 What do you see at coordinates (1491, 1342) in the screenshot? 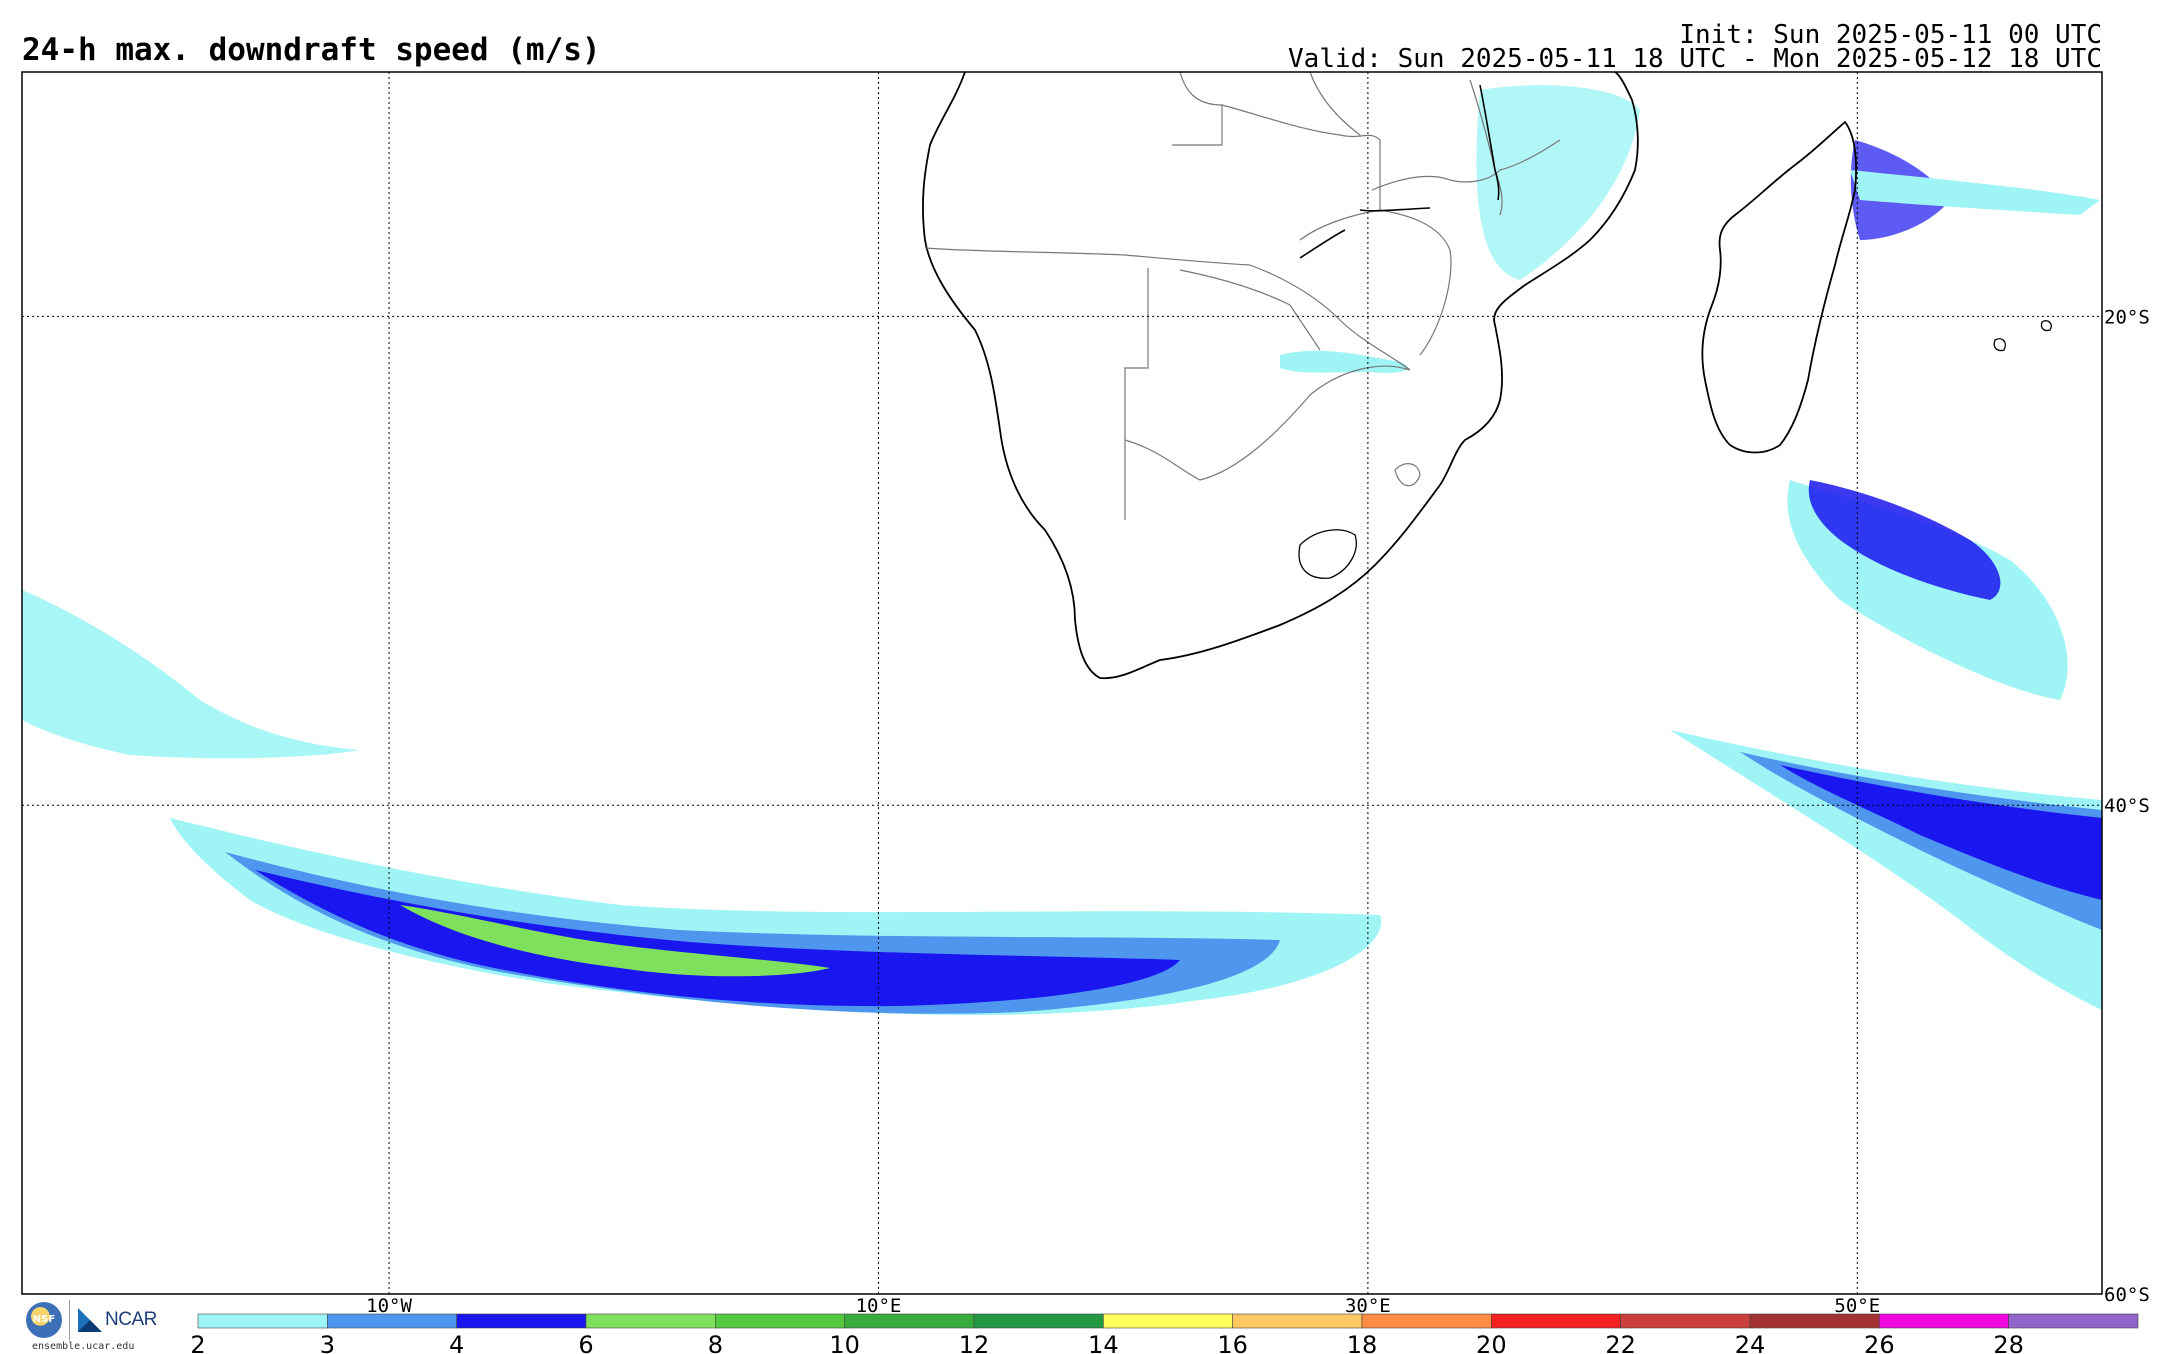
I see `colorbar-label: 20` at bounding box center [1491, 1342].